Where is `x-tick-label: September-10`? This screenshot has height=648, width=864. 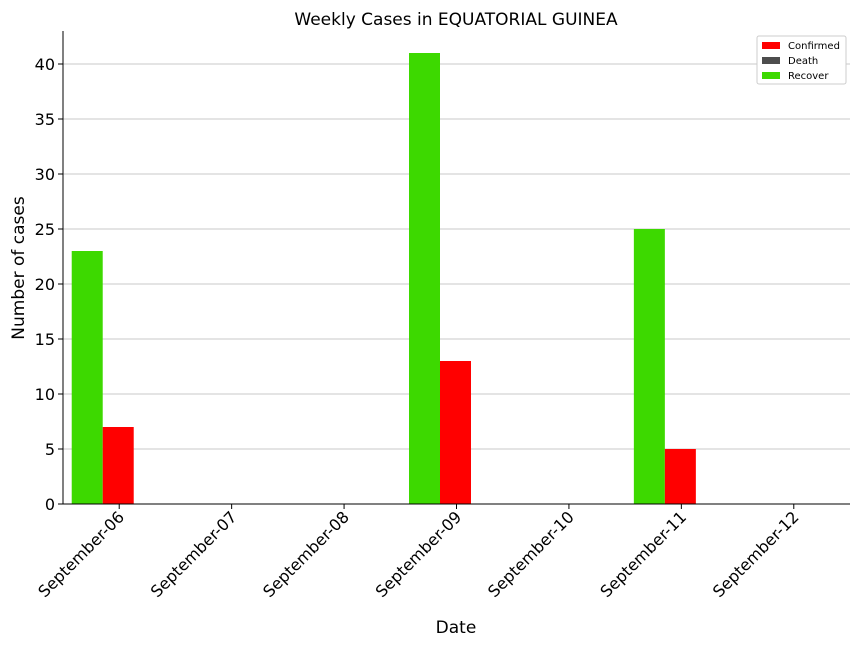
x-tick-label: September-10 is located at coordinates (531, 554).